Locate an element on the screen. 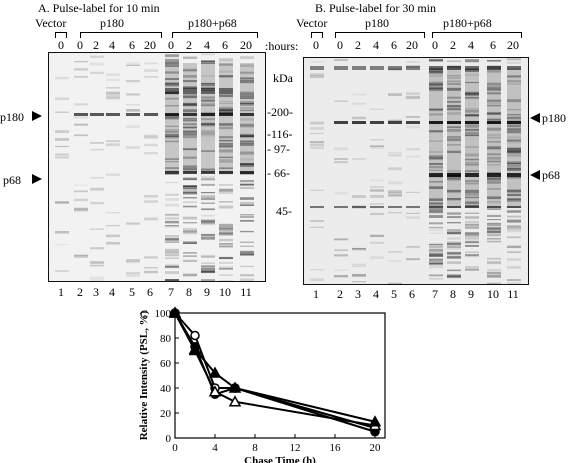 The image size is (576, 463). panel-b-title: B. Pulse-label for 30 min is located at coordinates (375, 8).